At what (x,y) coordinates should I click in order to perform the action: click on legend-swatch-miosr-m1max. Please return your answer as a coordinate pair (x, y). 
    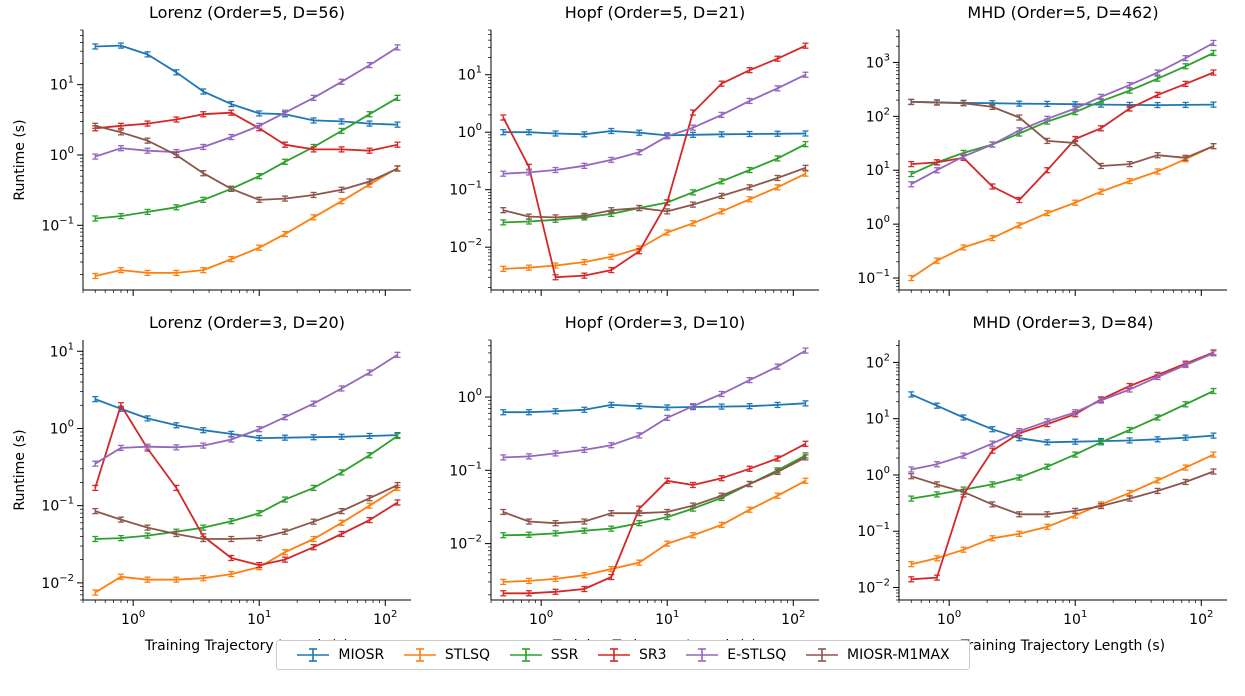
    Looking at the image, I should click on (822, 655).